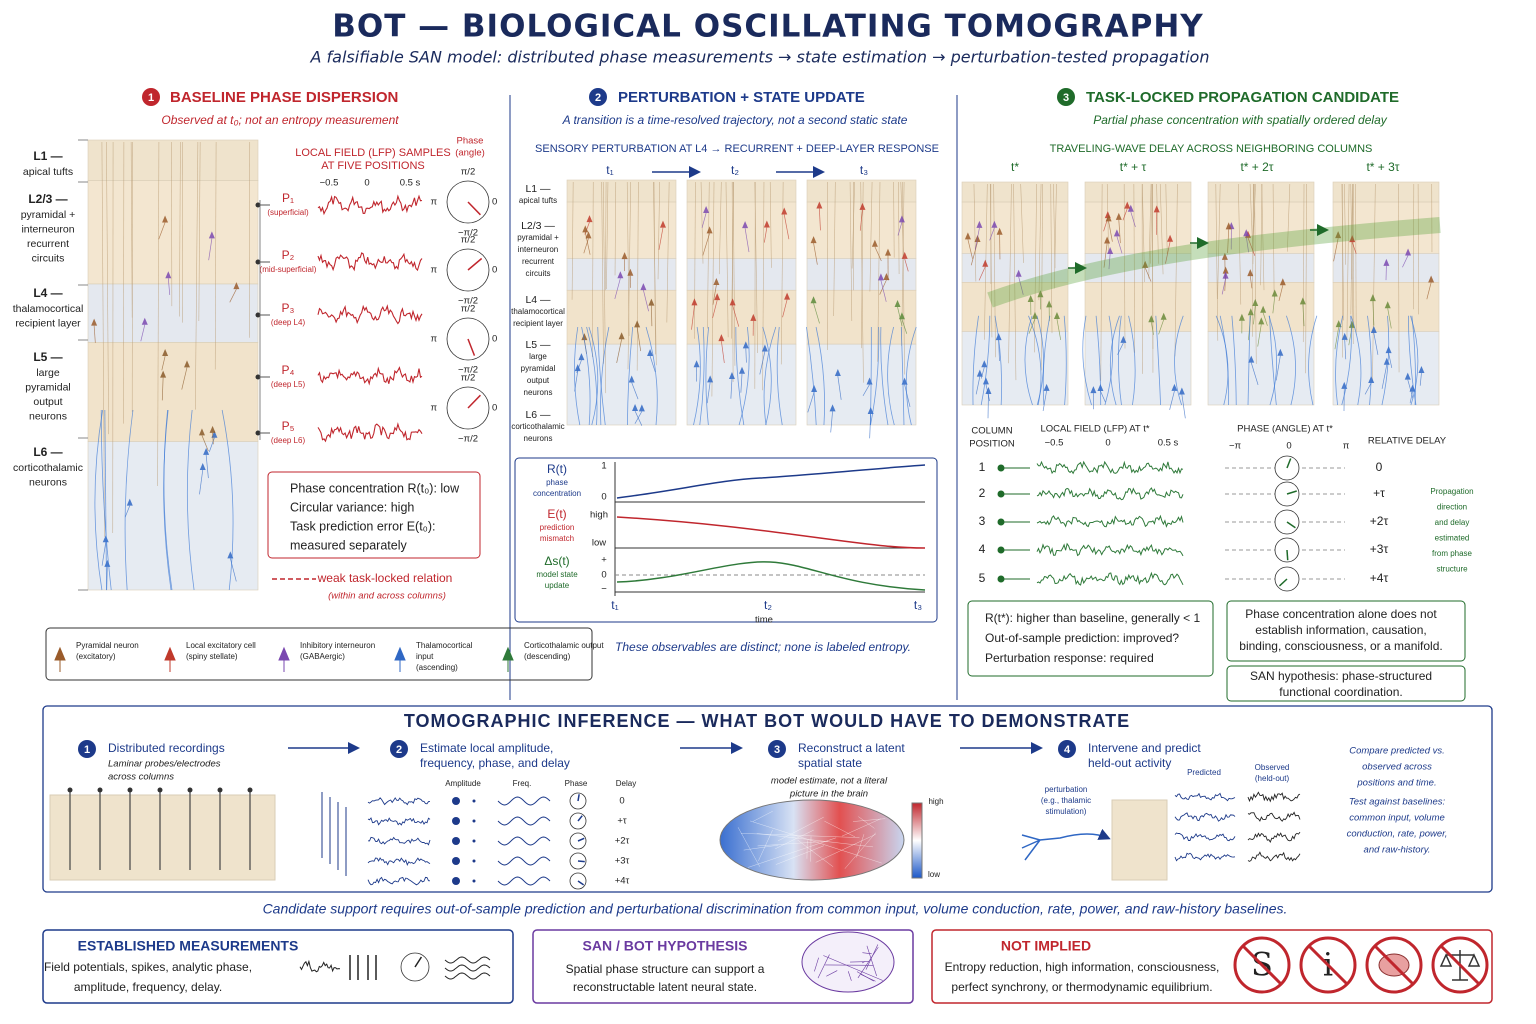  I want to click on label: Delay, so click(626, 783).